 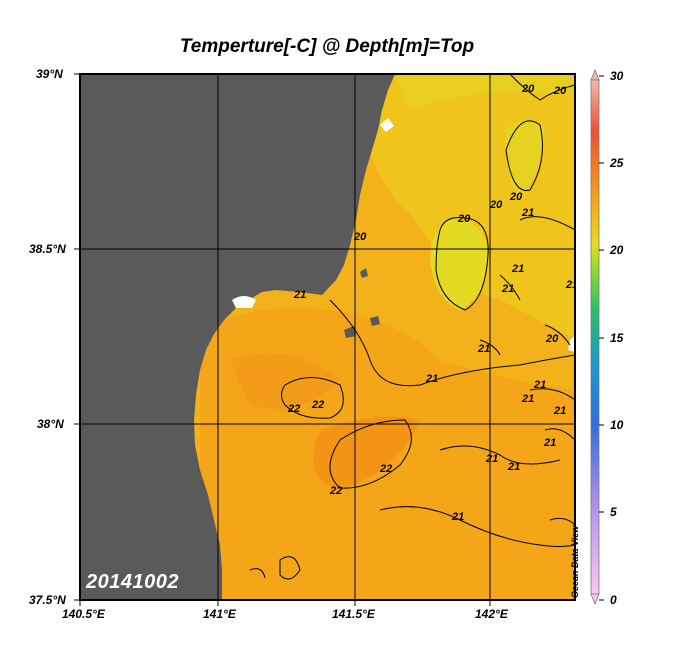 I want to click on colorbar-bottom-arrow, so click(x=595, y=599).